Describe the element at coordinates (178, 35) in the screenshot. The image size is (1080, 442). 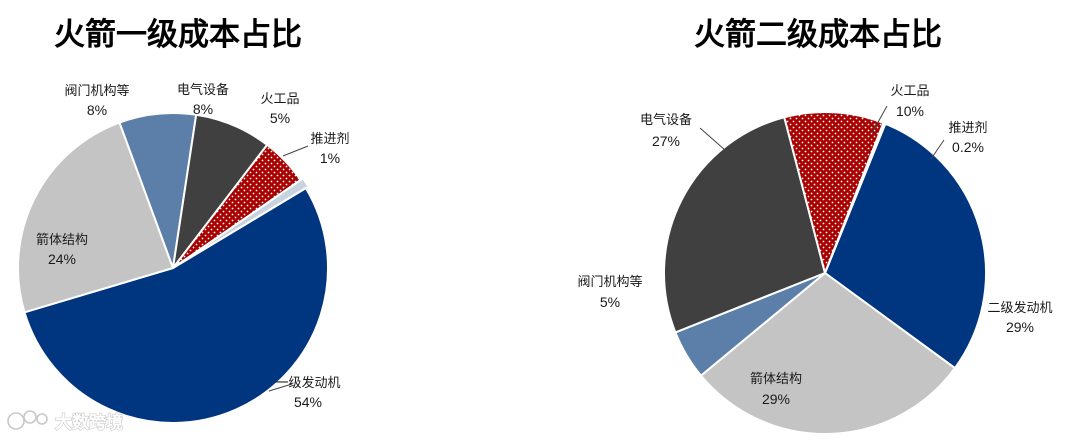
I see `chart-title: 火箭一级成本占比` at that location.